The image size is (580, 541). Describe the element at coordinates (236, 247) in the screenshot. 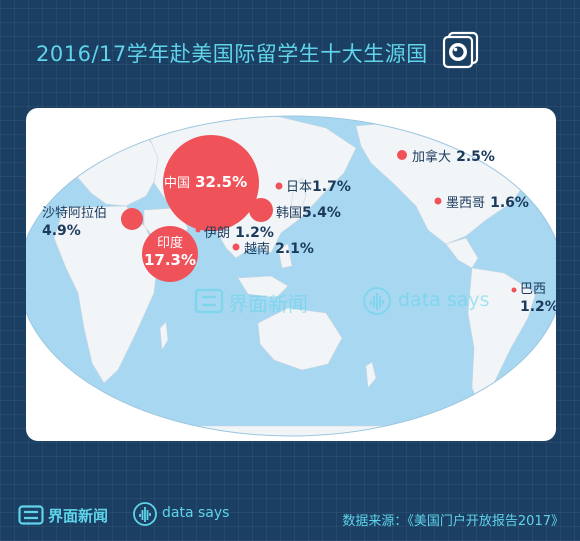

I see `bubble-vietnam` at that location.